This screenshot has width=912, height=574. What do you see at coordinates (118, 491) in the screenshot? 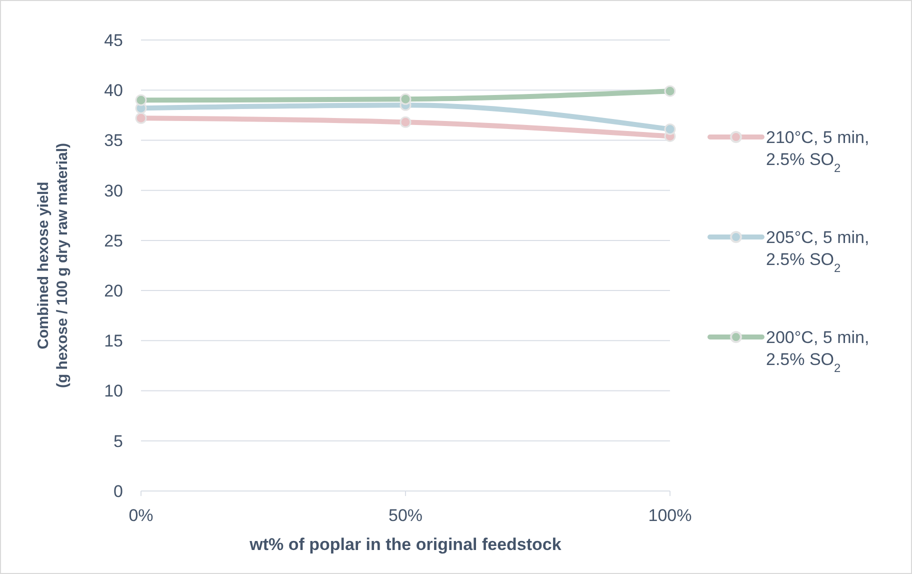
I see `y-tick-label: 0` at bounding box center [118, 491].